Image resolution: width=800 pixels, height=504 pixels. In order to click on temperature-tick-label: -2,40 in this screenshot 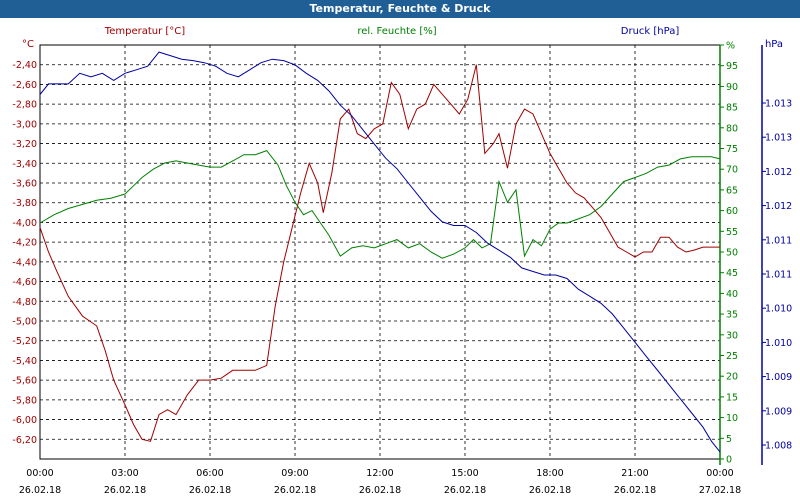, I will do `click(24, 65)`.